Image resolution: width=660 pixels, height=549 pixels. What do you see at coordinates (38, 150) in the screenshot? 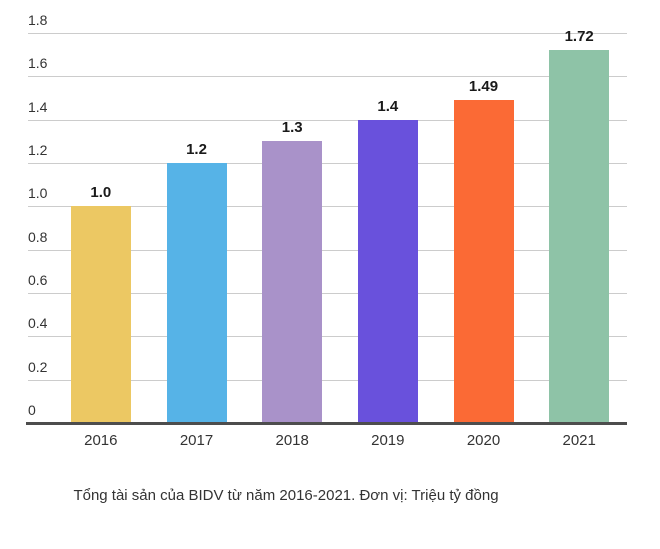
I see `y-tick-label: 1.2` at bounding box center [38, 150].